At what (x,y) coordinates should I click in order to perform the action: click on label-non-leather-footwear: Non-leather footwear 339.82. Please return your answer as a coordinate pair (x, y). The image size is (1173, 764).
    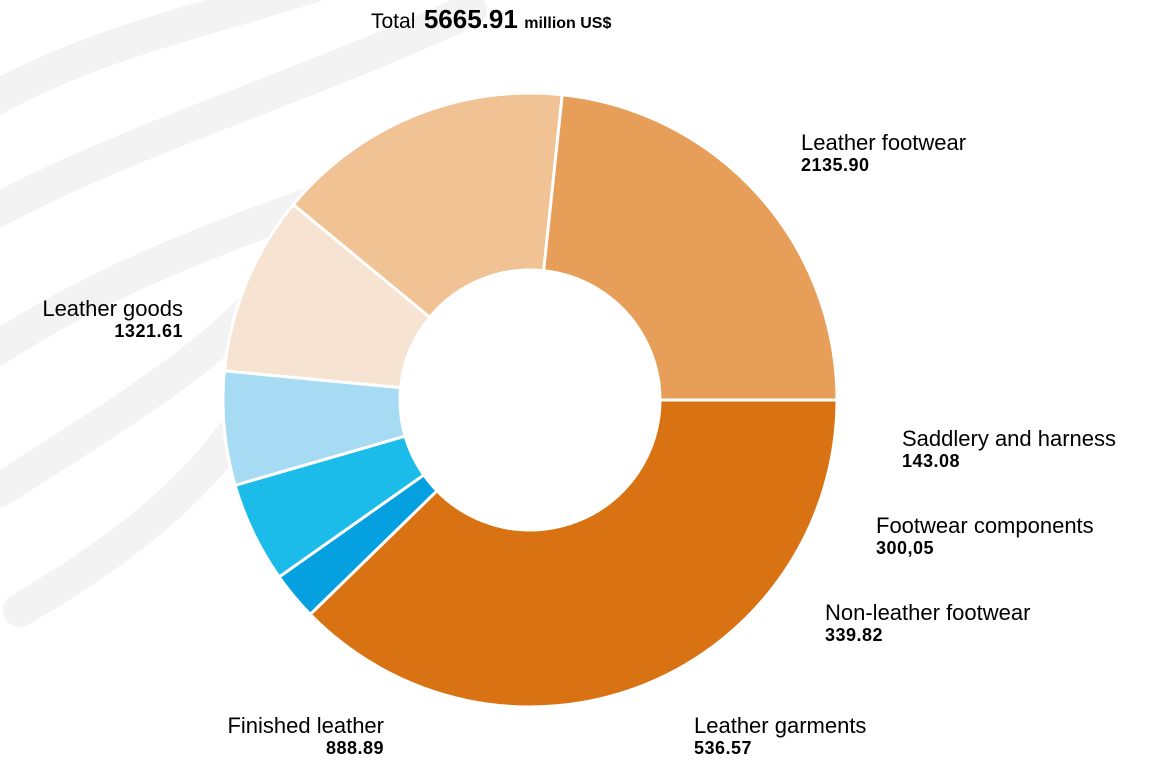
    Looking at the image, I should click on (927, 622).